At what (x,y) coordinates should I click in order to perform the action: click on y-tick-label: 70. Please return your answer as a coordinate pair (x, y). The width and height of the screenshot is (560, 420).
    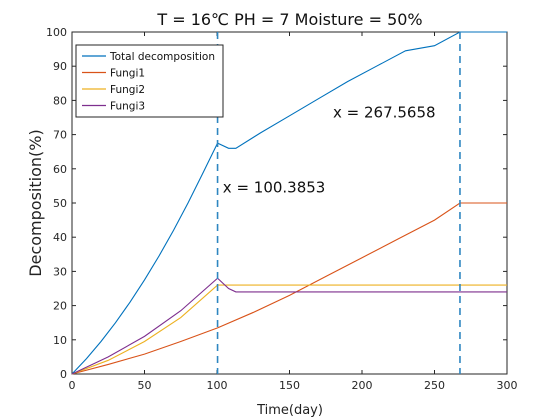
    Looking at the image, I should click on (60, 135).